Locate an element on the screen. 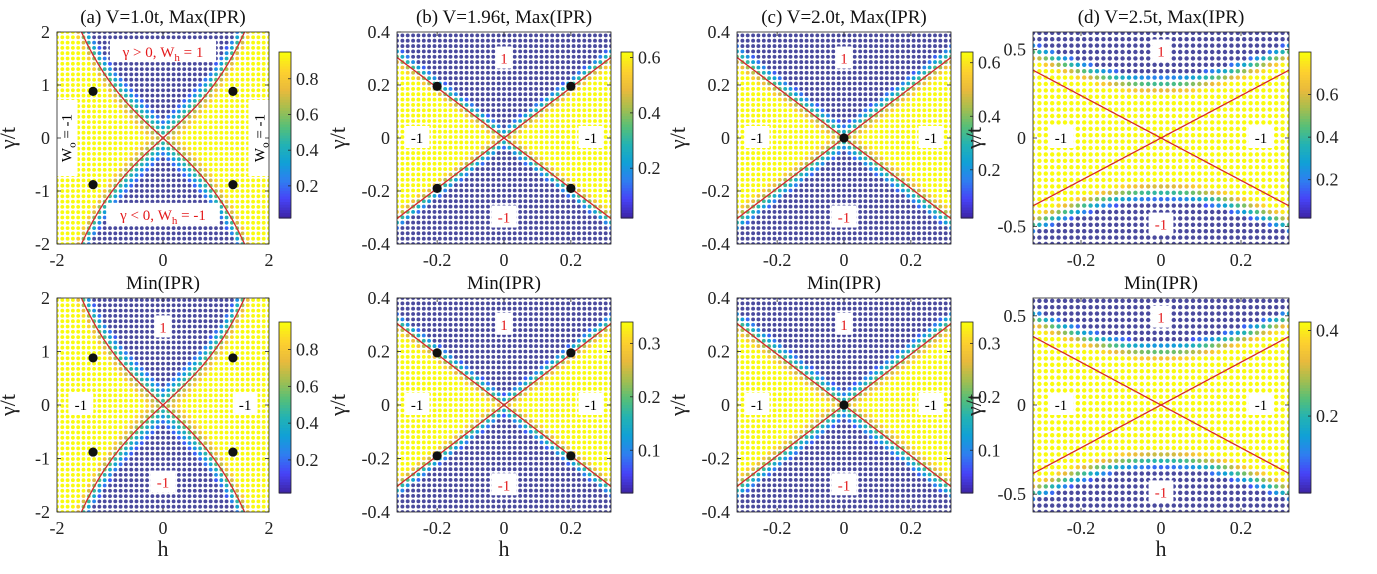  colorbar-segment is located at coordinates (627, 137).